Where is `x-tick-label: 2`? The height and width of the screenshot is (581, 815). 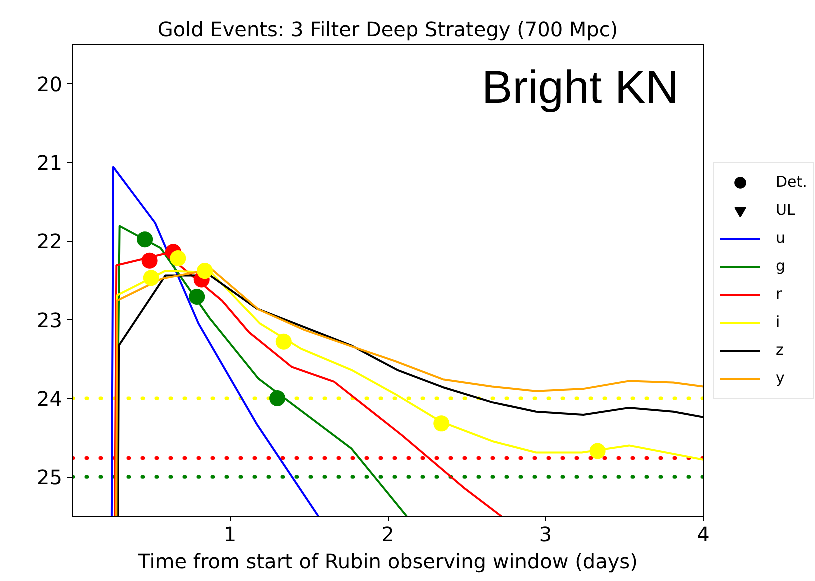
x-tick-label: 2 is located at coordinates (388, 534).